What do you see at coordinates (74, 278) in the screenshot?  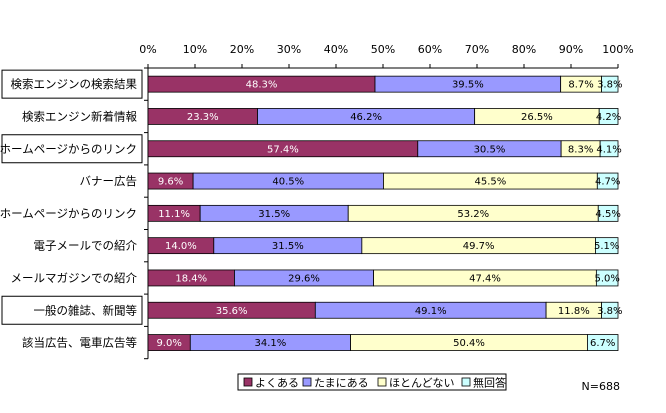 I see `category-label: メールマガジンでの紹介` at bounding box center [74, 278].